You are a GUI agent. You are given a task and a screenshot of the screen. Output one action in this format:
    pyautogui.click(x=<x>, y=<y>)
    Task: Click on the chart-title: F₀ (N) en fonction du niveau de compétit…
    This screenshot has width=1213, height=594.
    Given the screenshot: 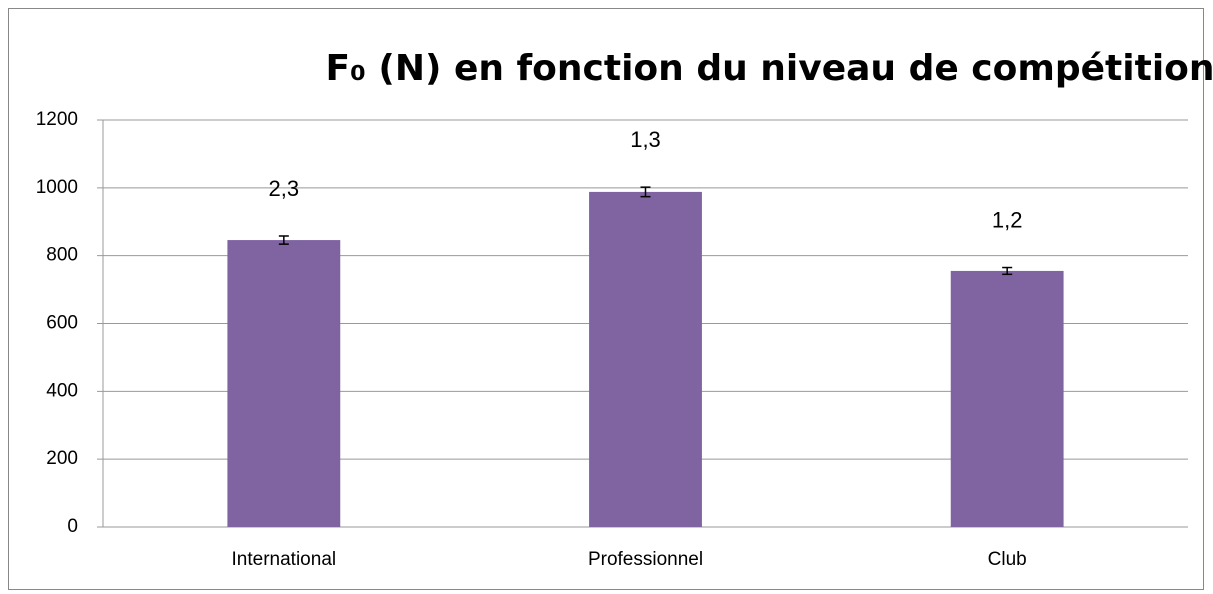 What is the action you would take?
    pyautogui.click(x=769, y=68)
    